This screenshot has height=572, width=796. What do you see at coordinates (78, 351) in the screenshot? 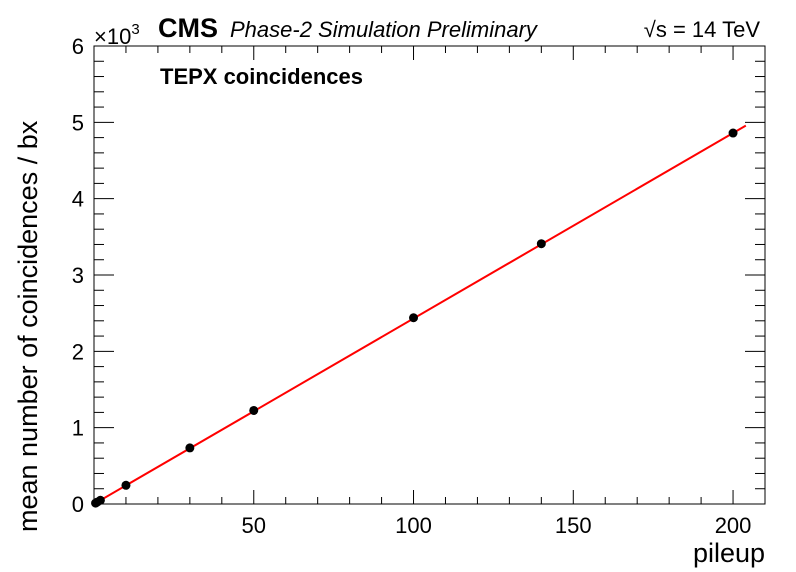
I see `y-tick-label: 2` at bounding box center [78, 351].